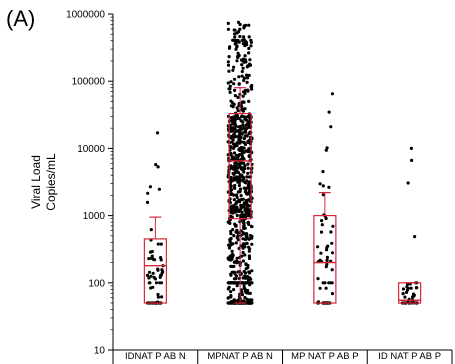  Describe the element at coordinates (85, 15) in the screenshot. I see `y-tick-label: 1000000` at that location.